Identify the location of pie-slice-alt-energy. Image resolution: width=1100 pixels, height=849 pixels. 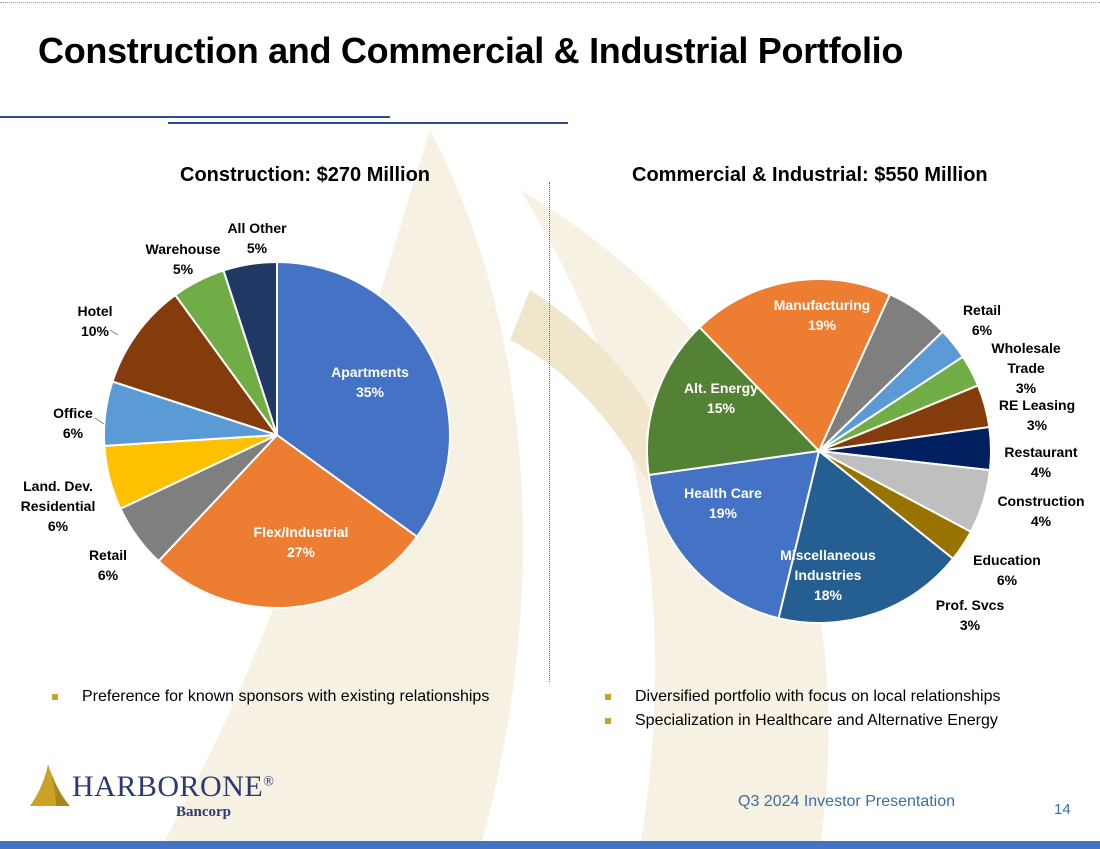
(734, 401).